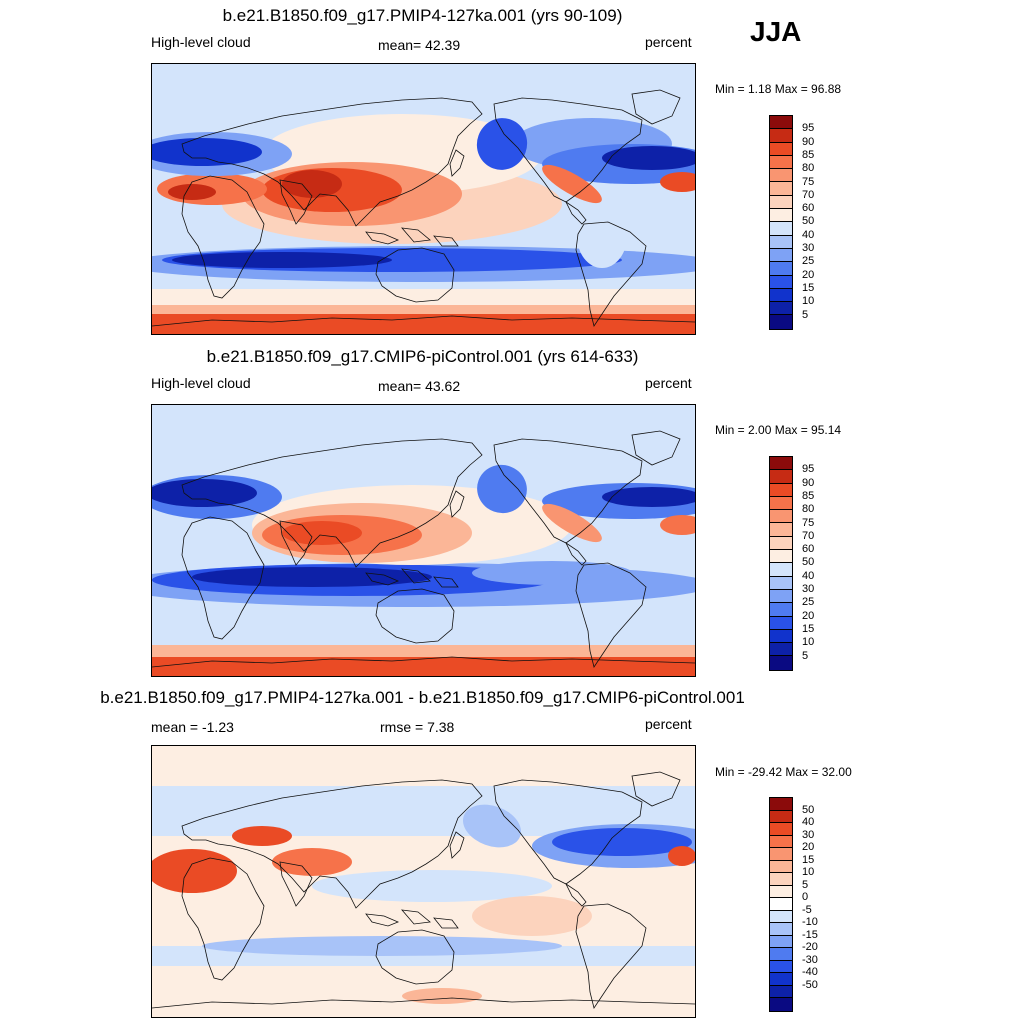 This screenshot has height=1024, width=1024. I want to click on colorbar-tick-label: 90, so click(808, 141).